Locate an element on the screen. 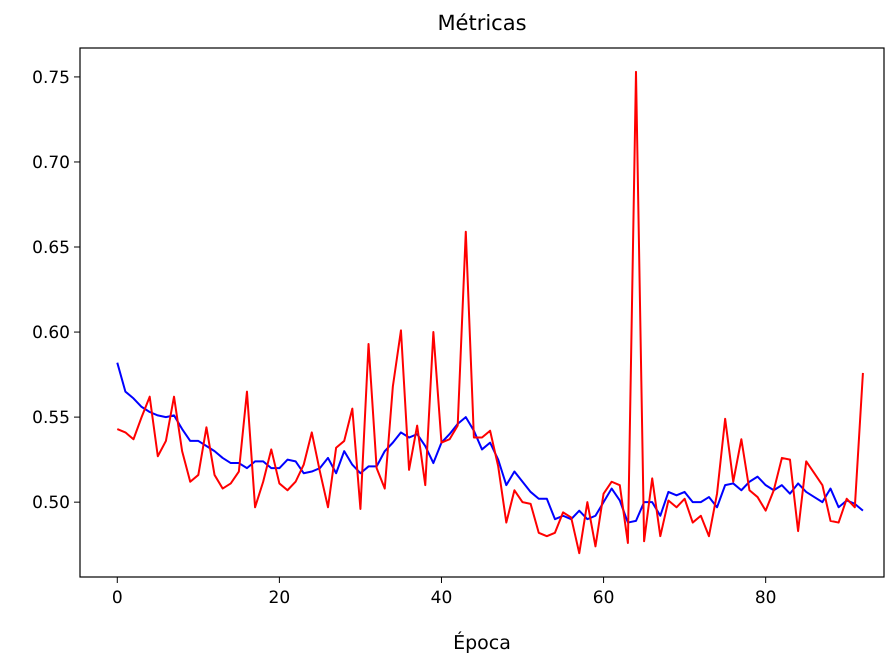 The image size is (886, 661). x-tick-label: 60 is located at coordinates (603, 598).